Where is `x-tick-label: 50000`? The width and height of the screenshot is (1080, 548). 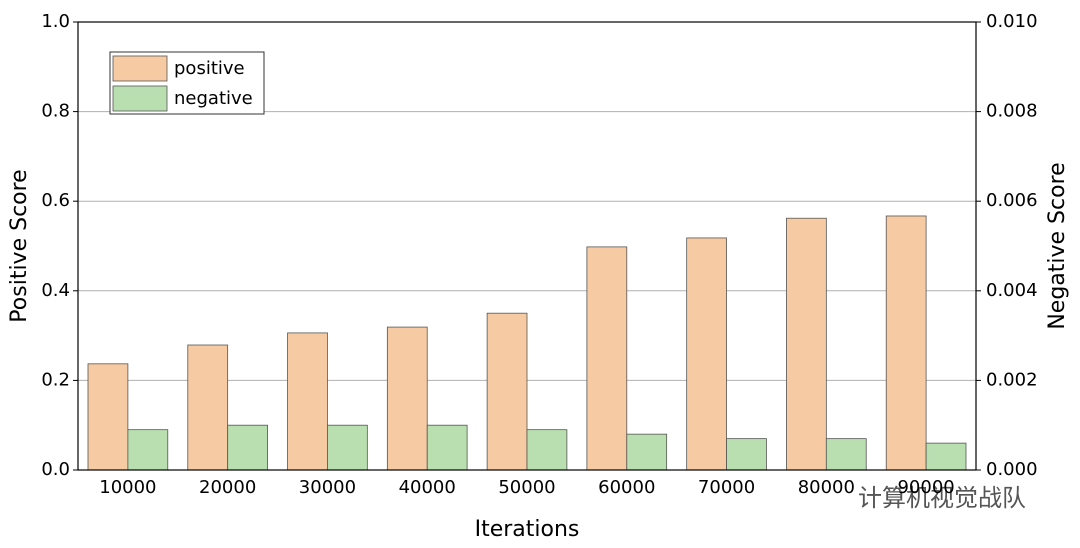 x-tick-label: 50000 is located at coordinates (526, 487).